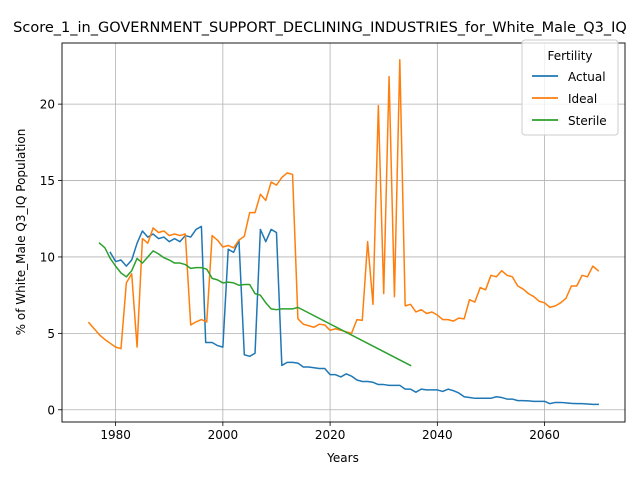  Describe the element at coordinates (342, 458) in the screenshot. I see `x-axis-label: Years` at that location.